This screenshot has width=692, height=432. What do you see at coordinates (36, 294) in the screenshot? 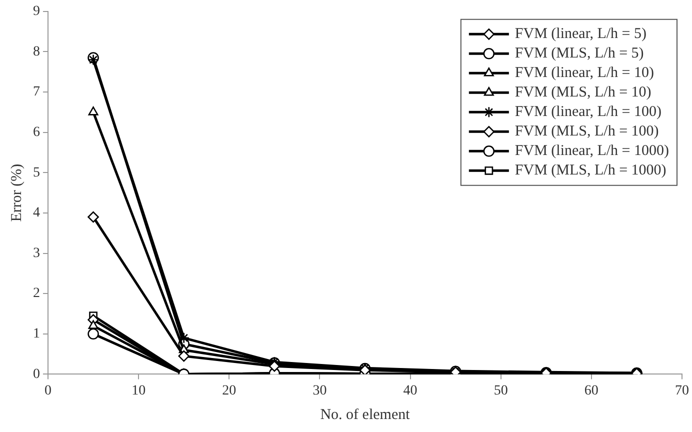
I see `y-tick-label: 2` at bounding box center [36, 294].